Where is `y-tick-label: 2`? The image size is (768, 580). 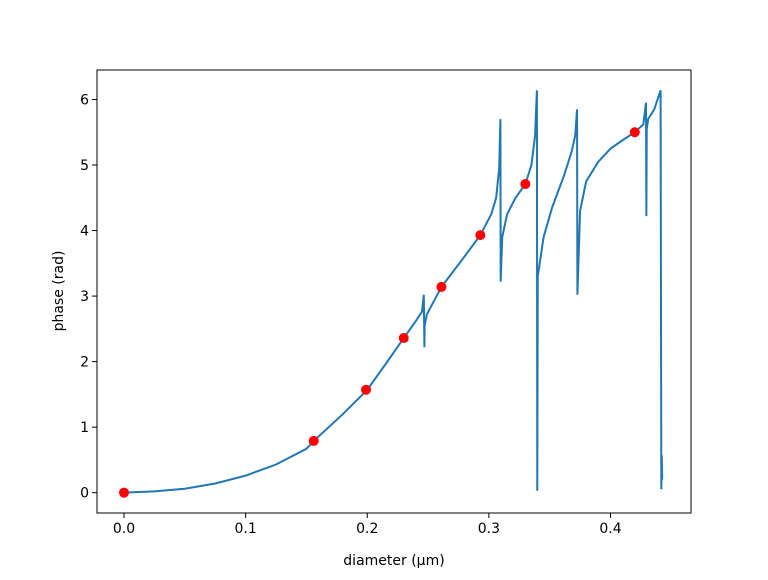 y-tick-label: 2 is located at coordinates (84, 363).